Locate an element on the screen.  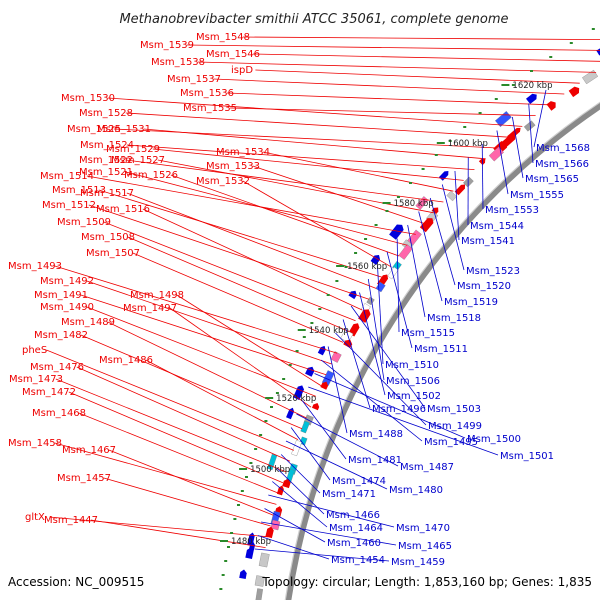
gene-label-left: Msm_1532 is located at coordinates (223, 181).